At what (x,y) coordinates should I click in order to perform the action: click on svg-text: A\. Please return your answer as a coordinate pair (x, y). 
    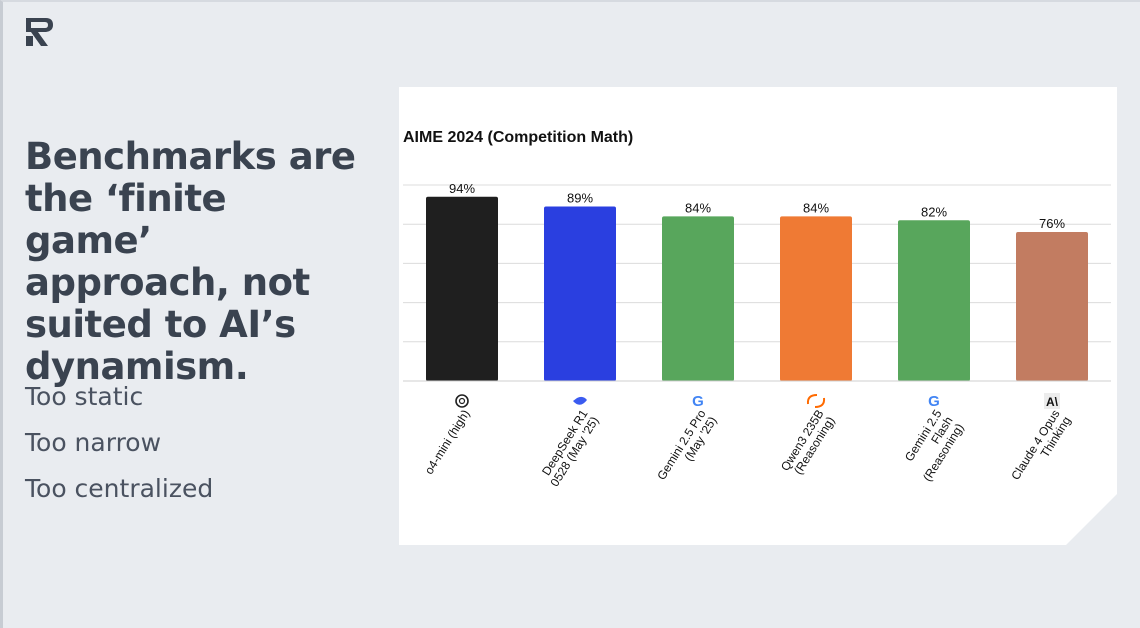
    Looking at the image, I should click on (1052, 402).